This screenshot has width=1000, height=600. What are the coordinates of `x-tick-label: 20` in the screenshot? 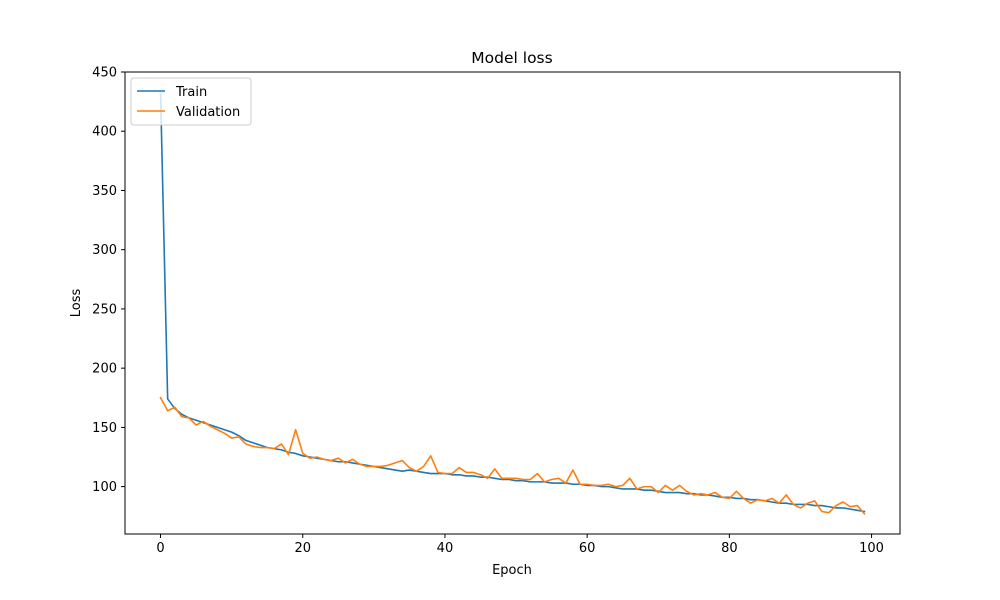 It's located at (302, 548).